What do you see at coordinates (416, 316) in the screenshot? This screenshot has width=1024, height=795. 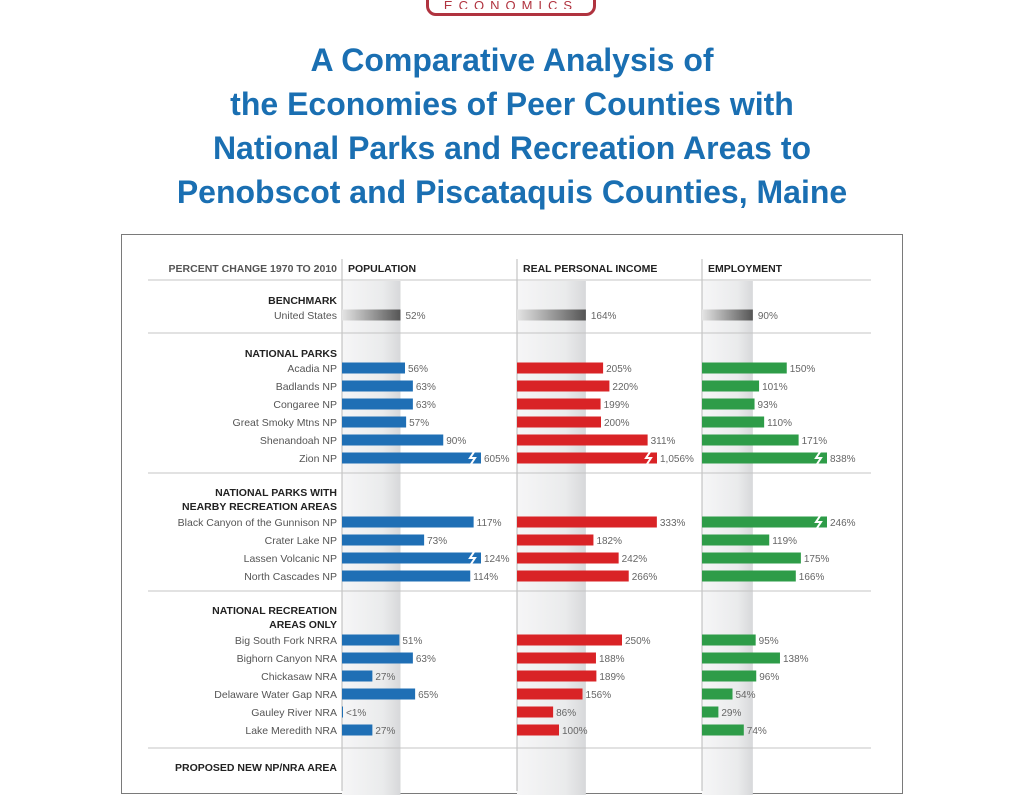 I see `value-label-population: 52%` at bounding box center [416, 316].